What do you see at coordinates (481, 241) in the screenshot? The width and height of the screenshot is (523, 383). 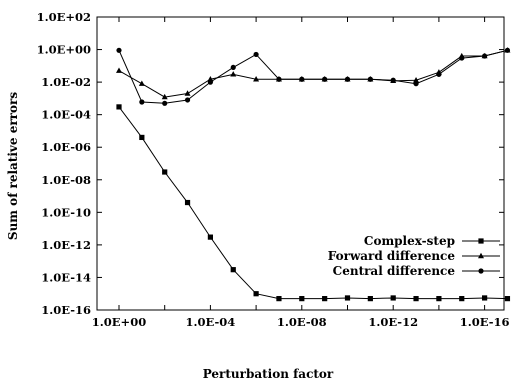 I see `legend-marker-complex-step` at bounding box center [481, 241].